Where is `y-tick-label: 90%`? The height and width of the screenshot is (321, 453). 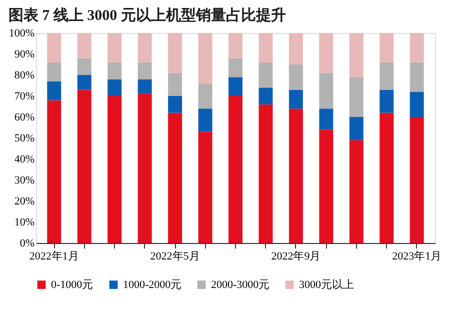
y-tick-label: 90% is located at coordinates (24, 54).